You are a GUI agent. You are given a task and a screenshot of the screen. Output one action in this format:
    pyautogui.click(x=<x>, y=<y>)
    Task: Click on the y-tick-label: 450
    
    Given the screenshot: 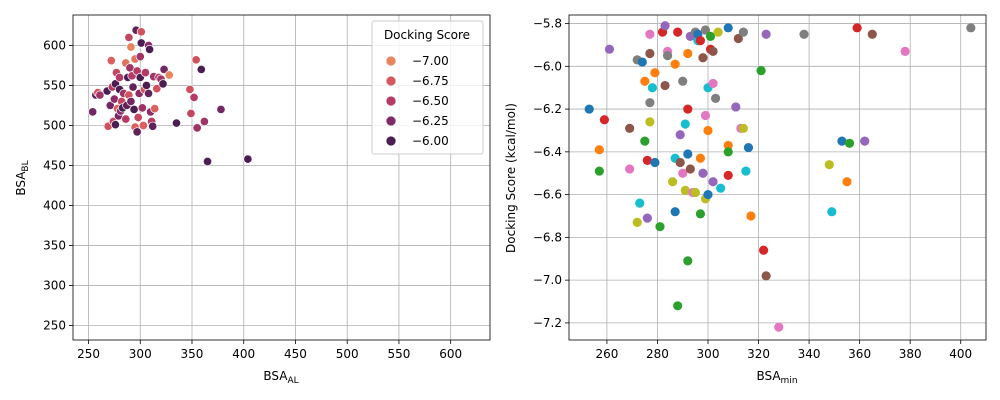 What is the action you would take?
    pyautogui.click(x=54, y=165)
    